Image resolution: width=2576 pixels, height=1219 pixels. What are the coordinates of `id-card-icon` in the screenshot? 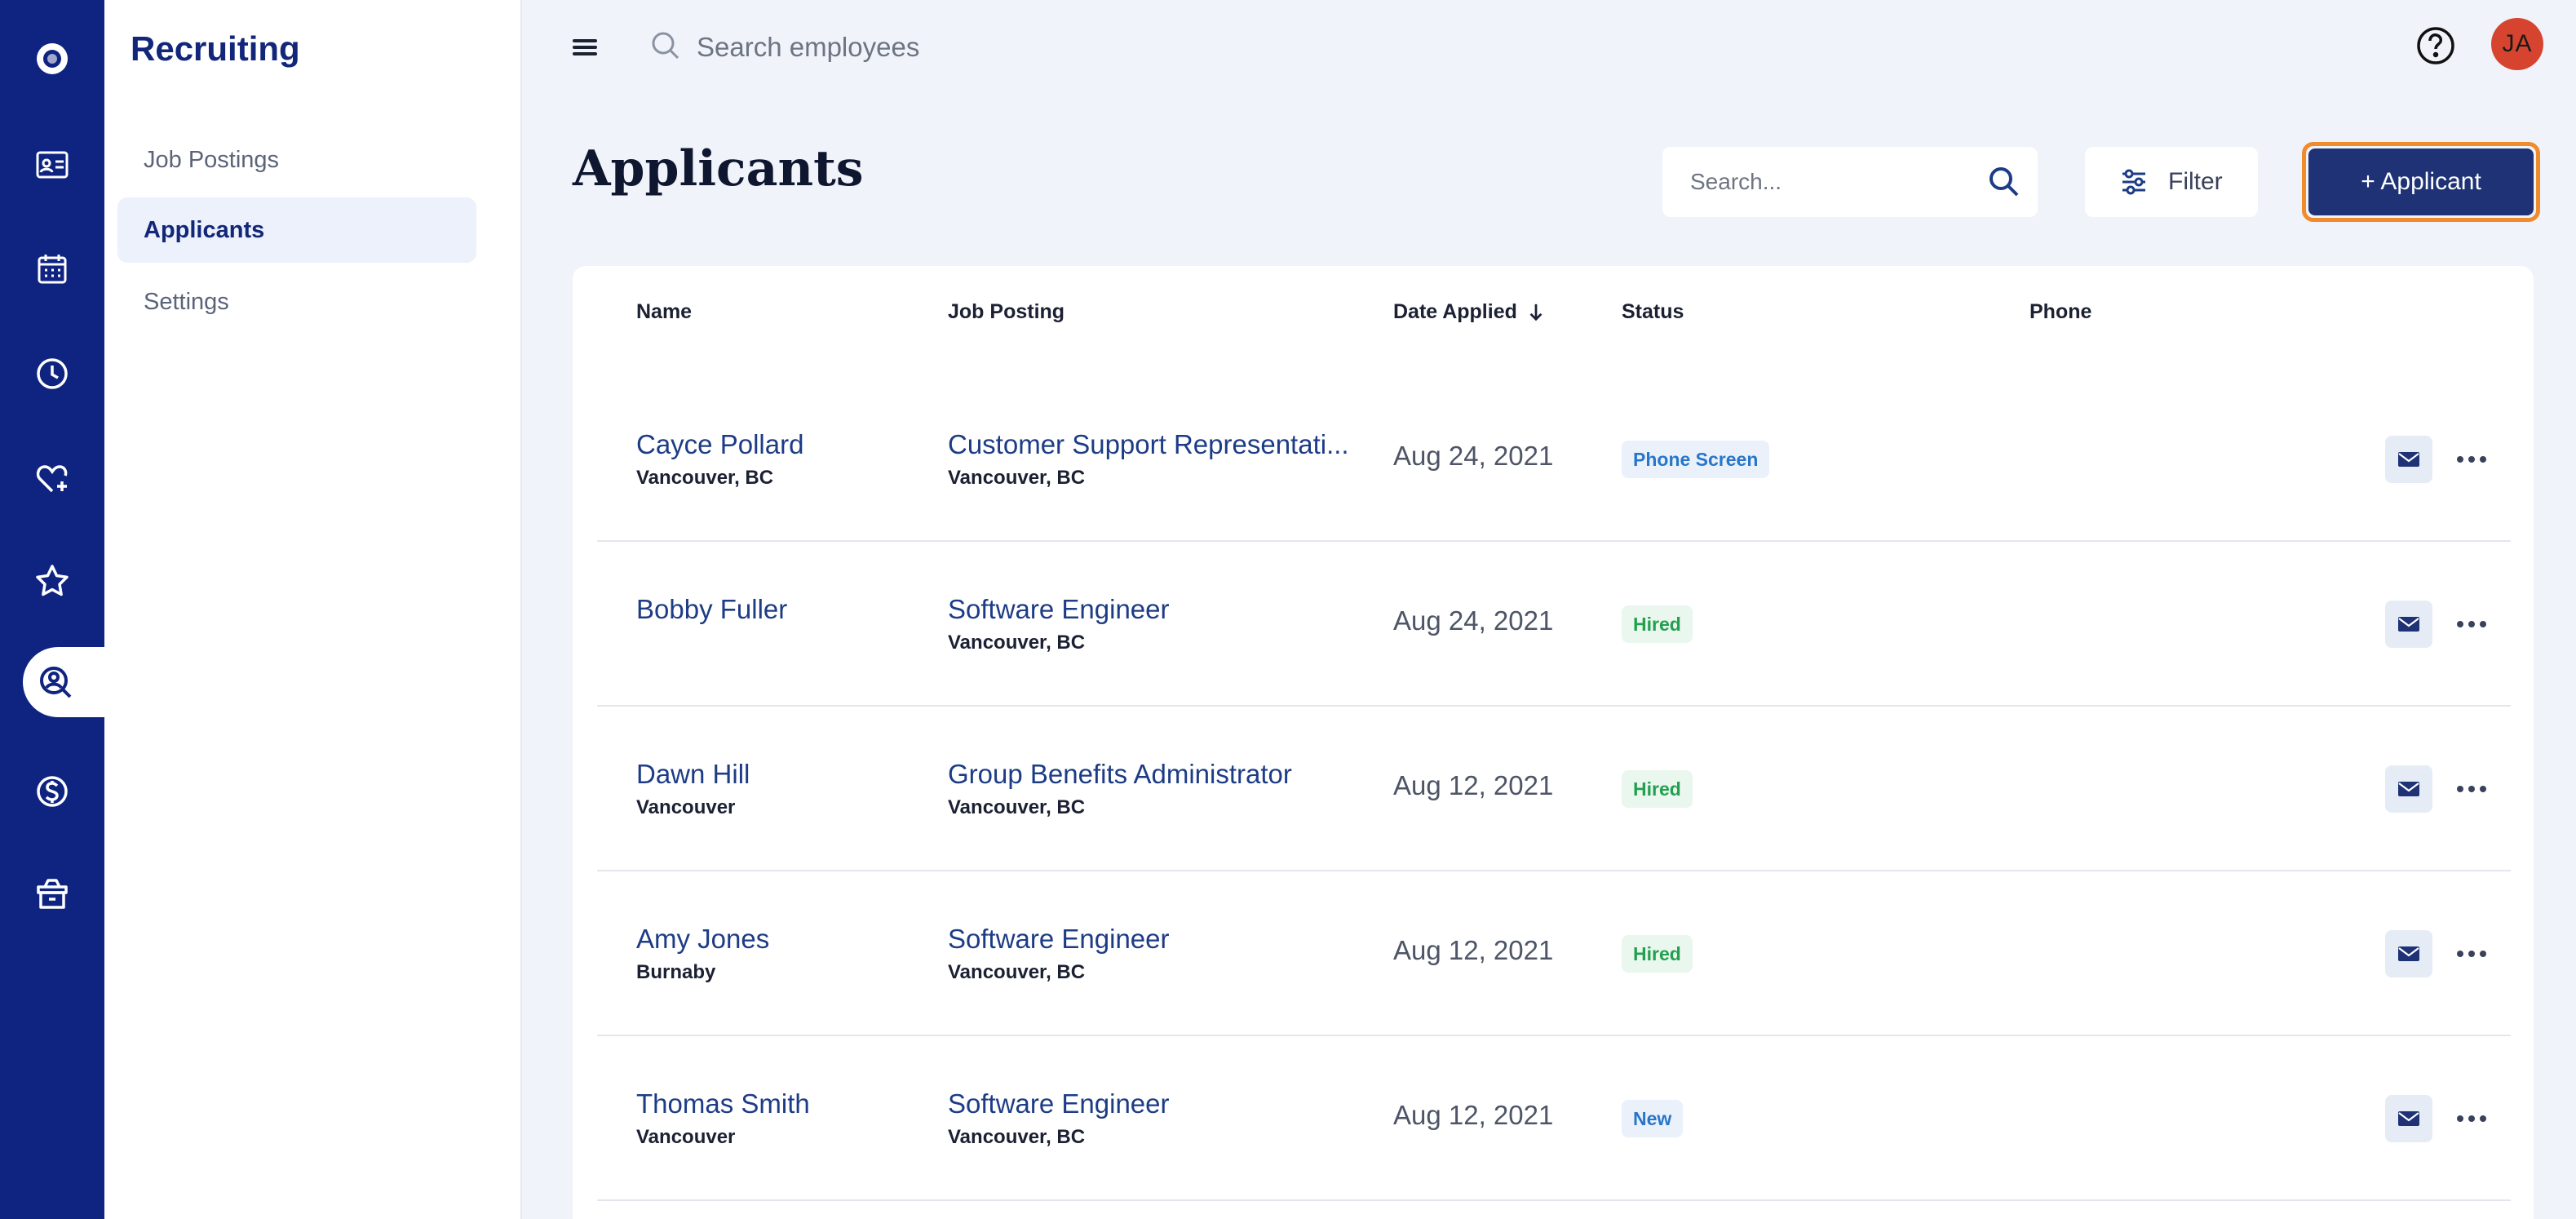 It's located at (52, 164).